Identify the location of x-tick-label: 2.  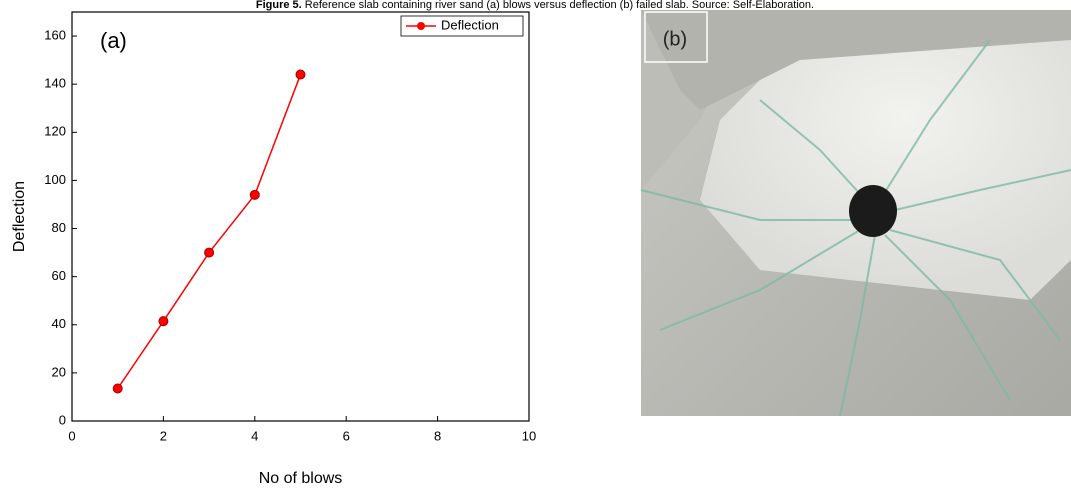
(163, 435).